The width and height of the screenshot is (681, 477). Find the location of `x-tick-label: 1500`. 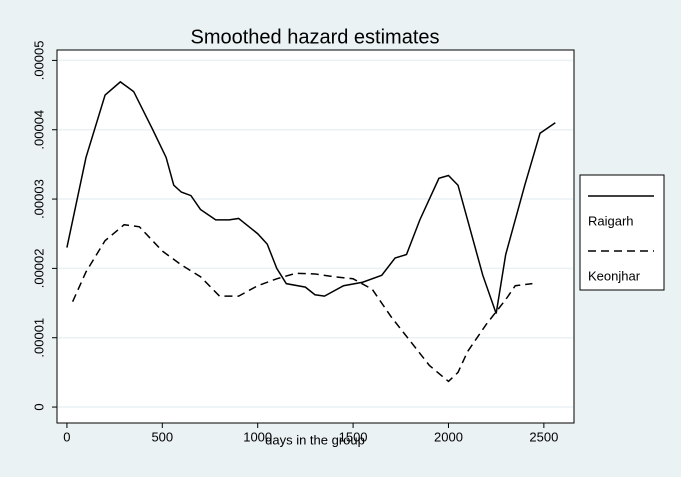

x-tick-label: 1500 is located at coordinates (353, 436).